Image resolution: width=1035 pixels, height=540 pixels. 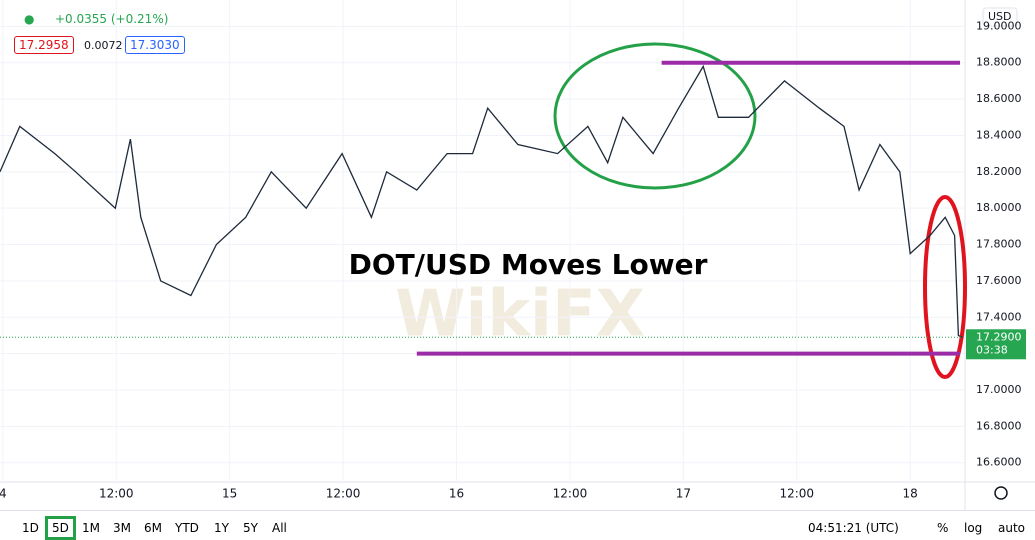 What do you see at coordinates (999, 425) in the screenshot?
I see `y-tick-label: 16.8000` at bounding box center [999, 425].